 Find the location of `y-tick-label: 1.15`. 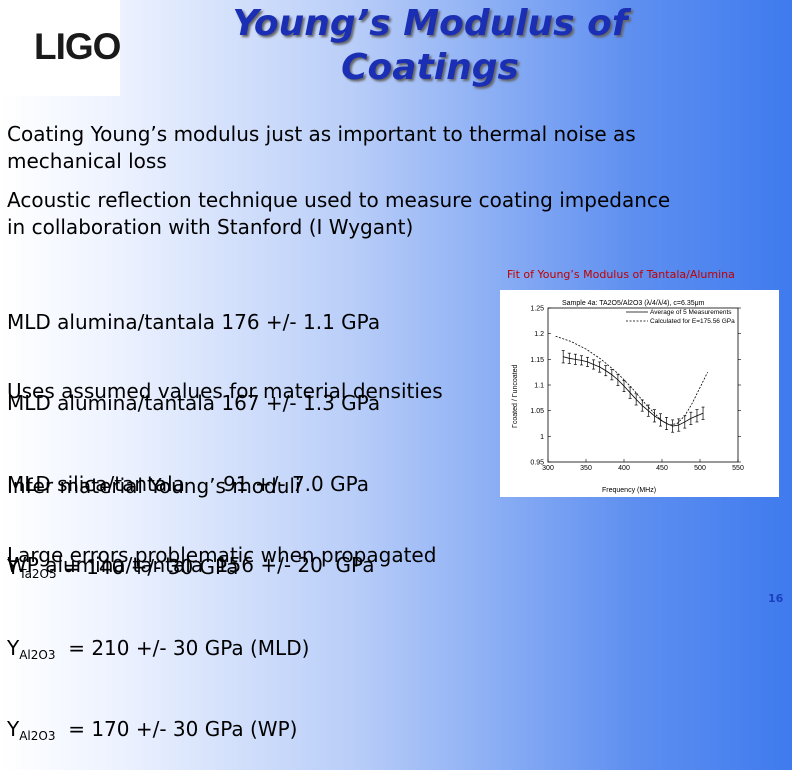

y-tick-label: 1.15 is located at coordinates (537, 360).